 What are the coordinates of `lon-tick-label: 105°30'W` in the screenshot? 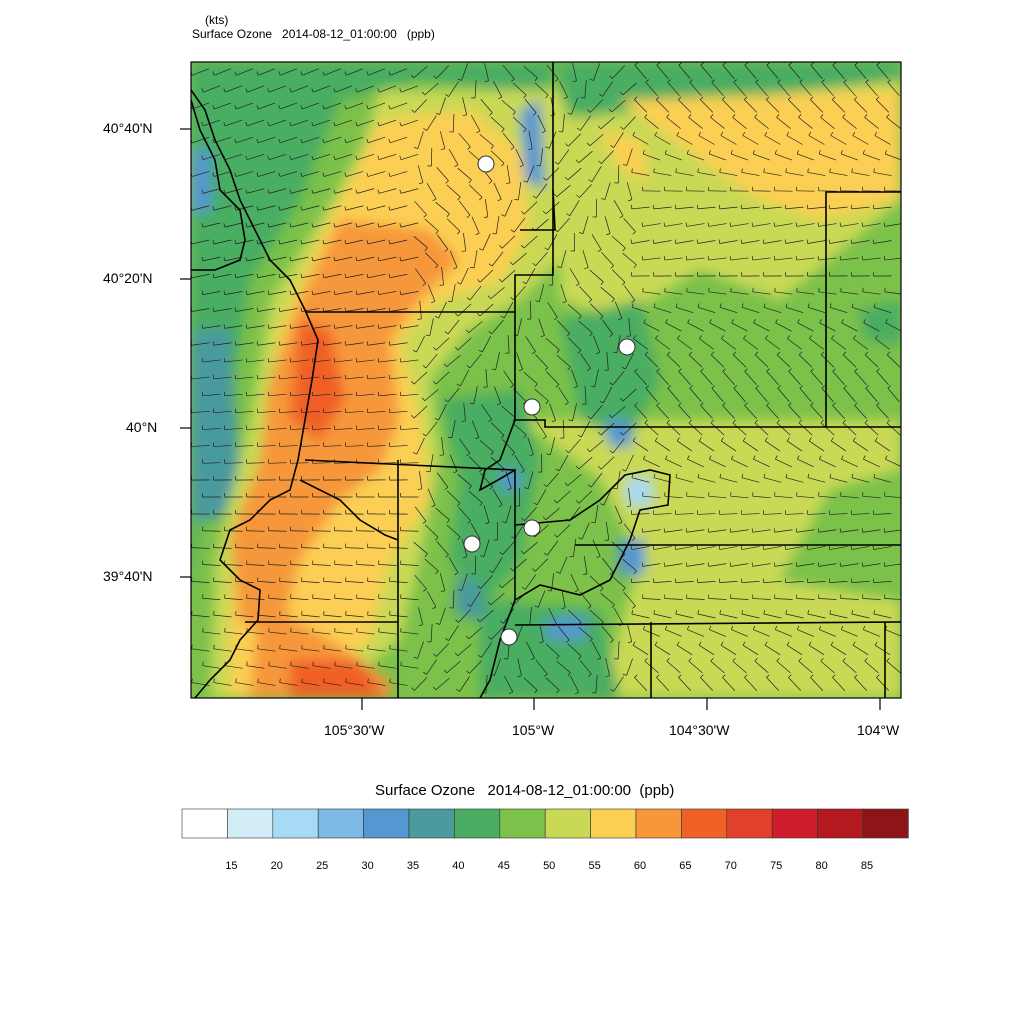 It's located at (354, 730).